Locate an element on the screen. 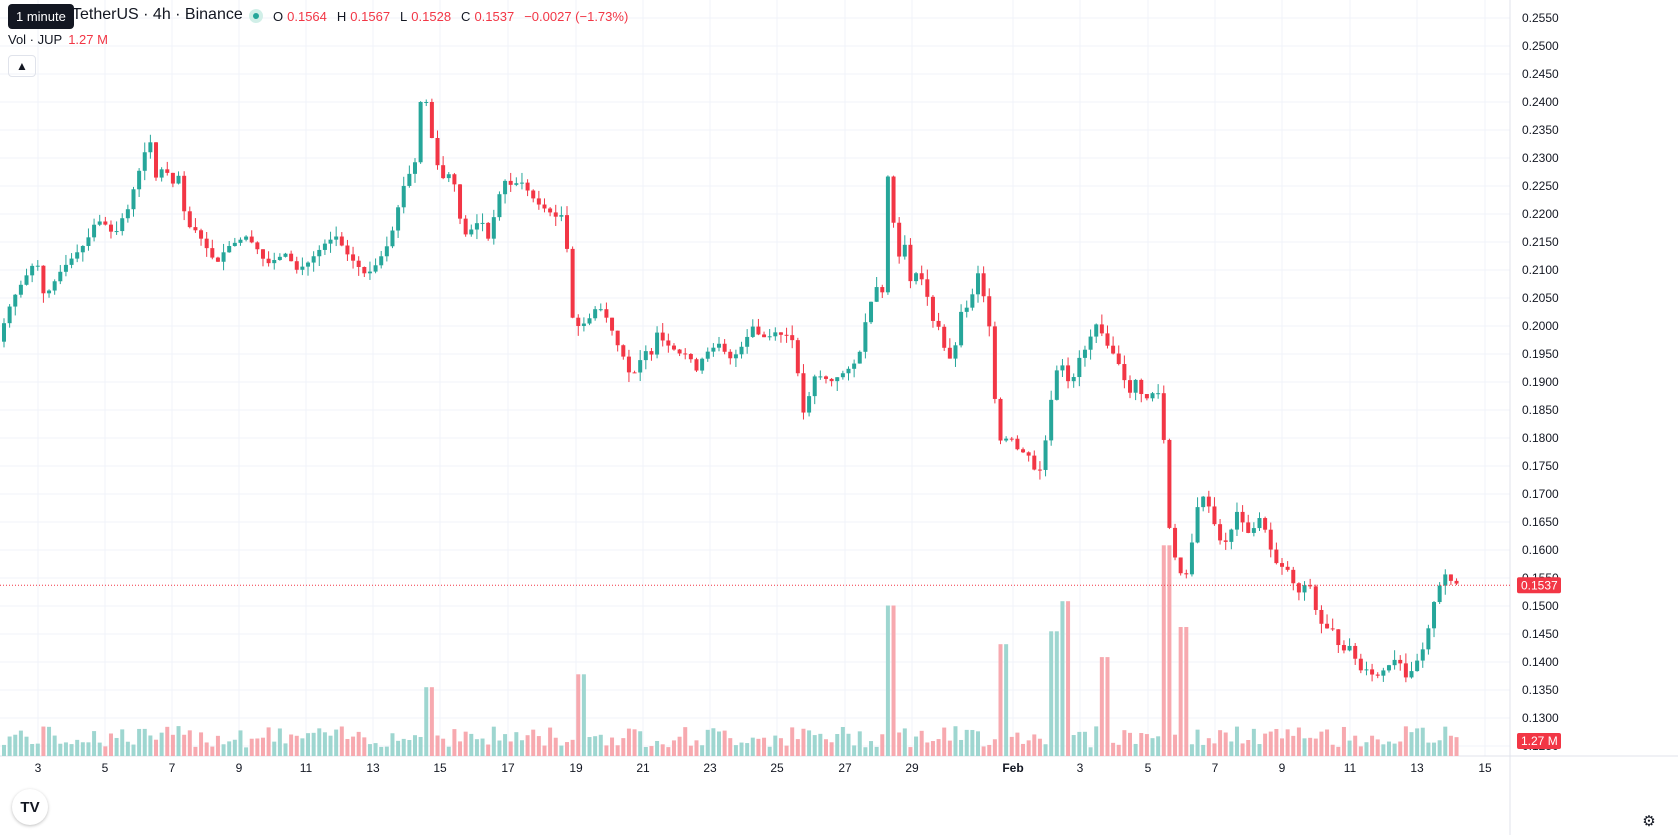  price-tick-label: 0.1950 is located at coordinates (1540, 354).